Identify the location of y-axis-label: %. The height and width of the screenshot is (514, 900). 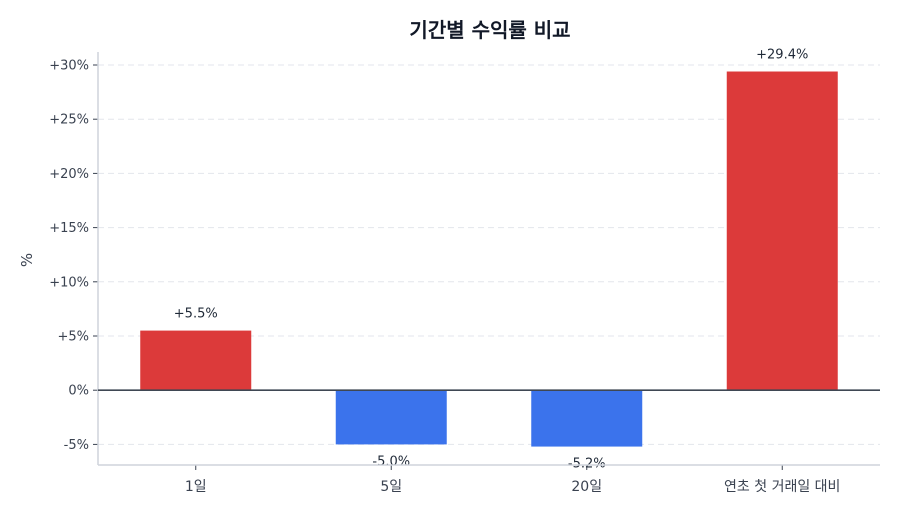
(27, 260).